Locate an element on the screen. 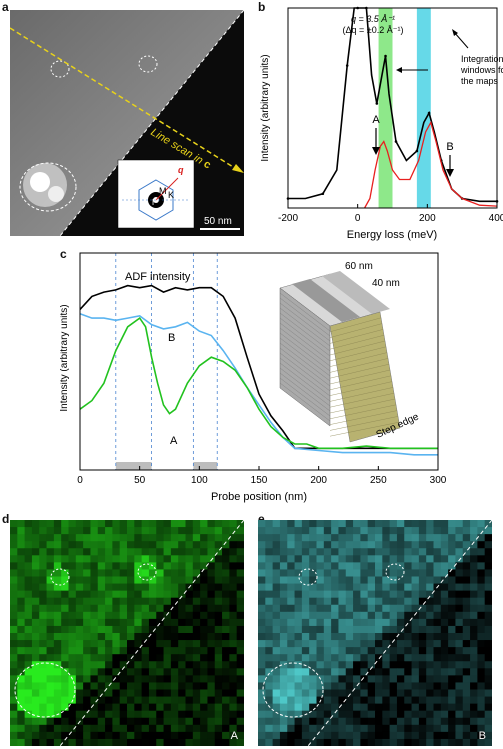 The height and width of the screenshot is (749, 503). chart-c-xlabel: Probe position (nm) is located at coordinates (259, 497).